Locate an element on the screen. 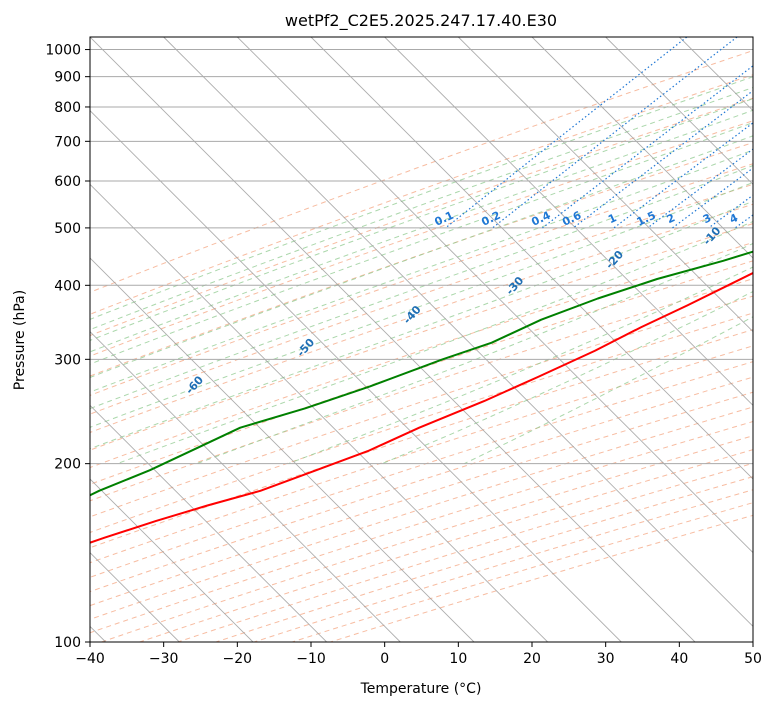 Image resolution: width=775 pixels, height=708 pixels. y-tick-label: 600 is located at coordinates (67, 182).